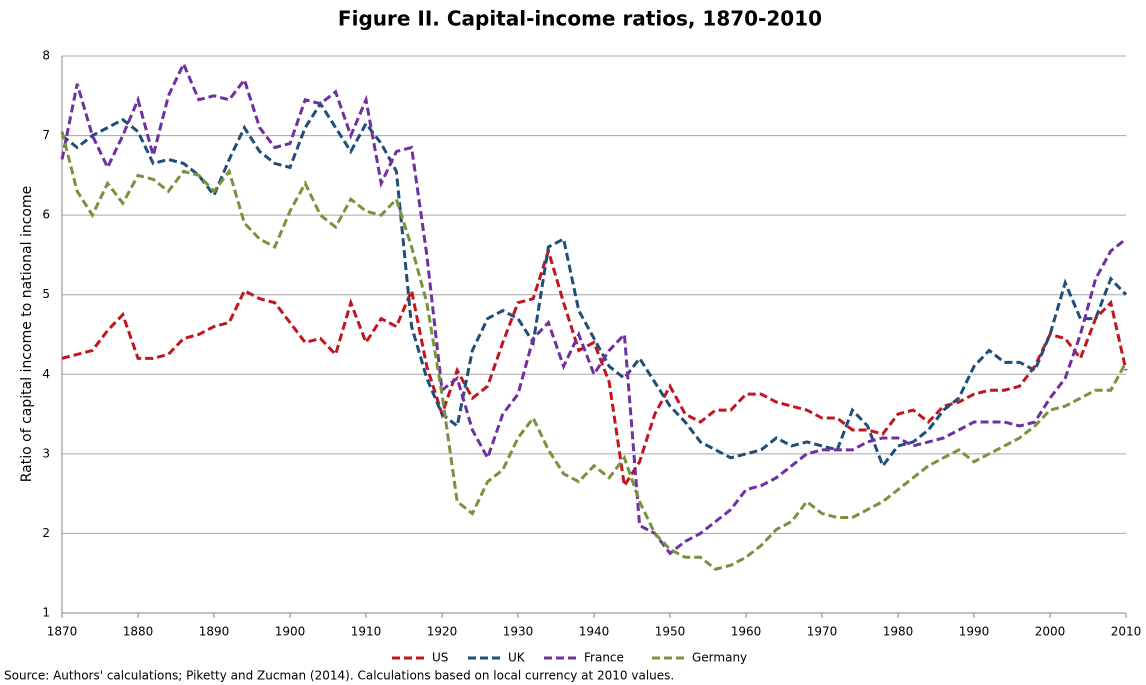 This screenshot has height=685, width=1146. What do you see at coordinates (46, 135) in the screenshot?
I see `y-tick-label: 7` at bounding box center [46, 135].